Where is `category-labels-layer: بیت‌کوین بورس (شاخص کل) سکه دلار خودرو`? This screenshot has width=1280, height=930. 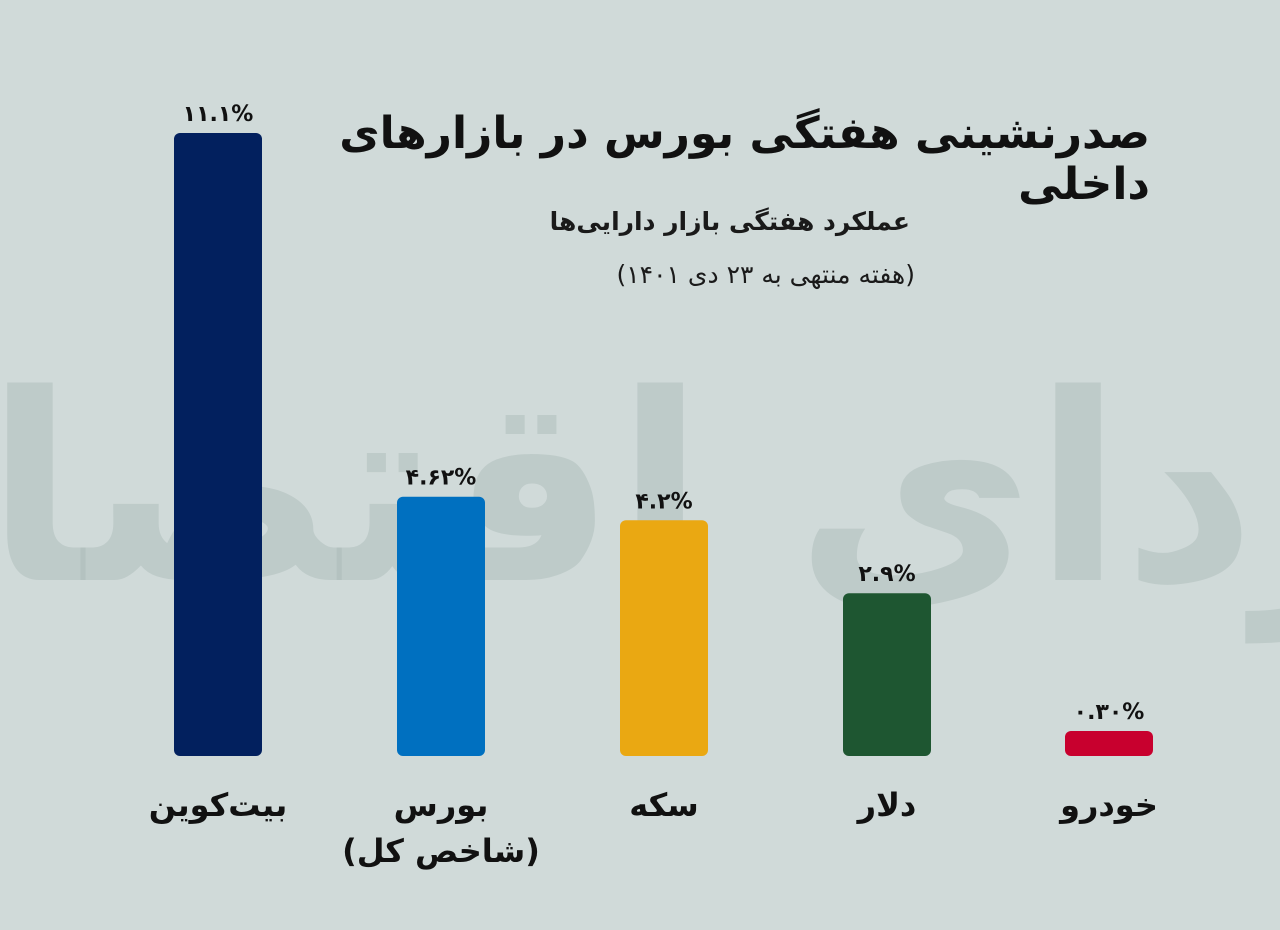
category-labels-layer: بیت‌کوین بورس (شاخص کل) سکه دلار خودرو is located at coordinates (653, 828).